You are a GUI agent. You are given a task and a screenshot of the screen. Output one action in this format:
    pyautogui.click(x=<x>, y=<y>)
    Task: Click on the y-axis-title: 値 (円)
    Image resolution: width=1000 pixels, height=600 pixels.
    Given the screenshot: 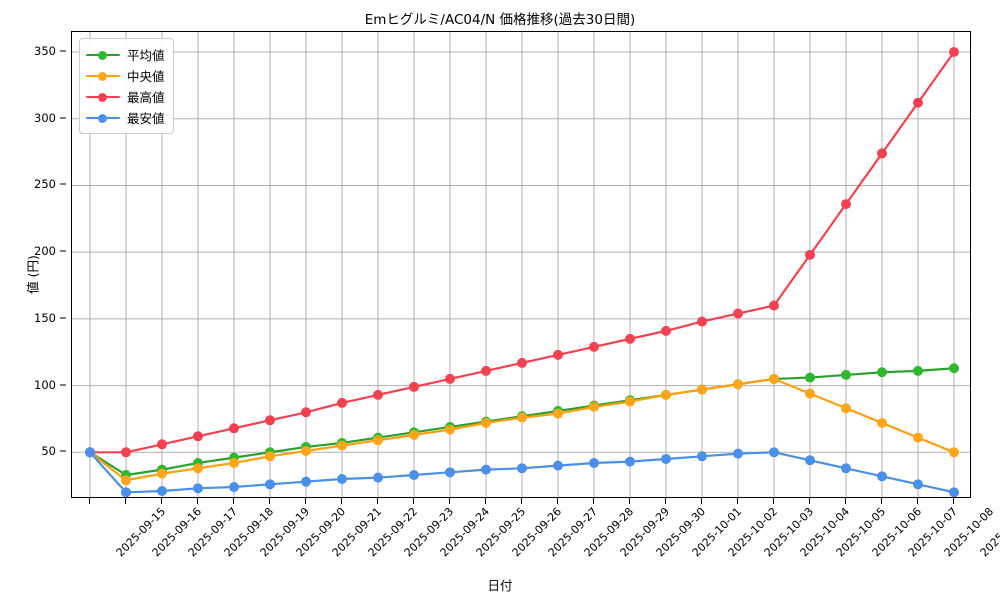 What is the action you would take?
    pyautogui.click(x=33, y=274)
    